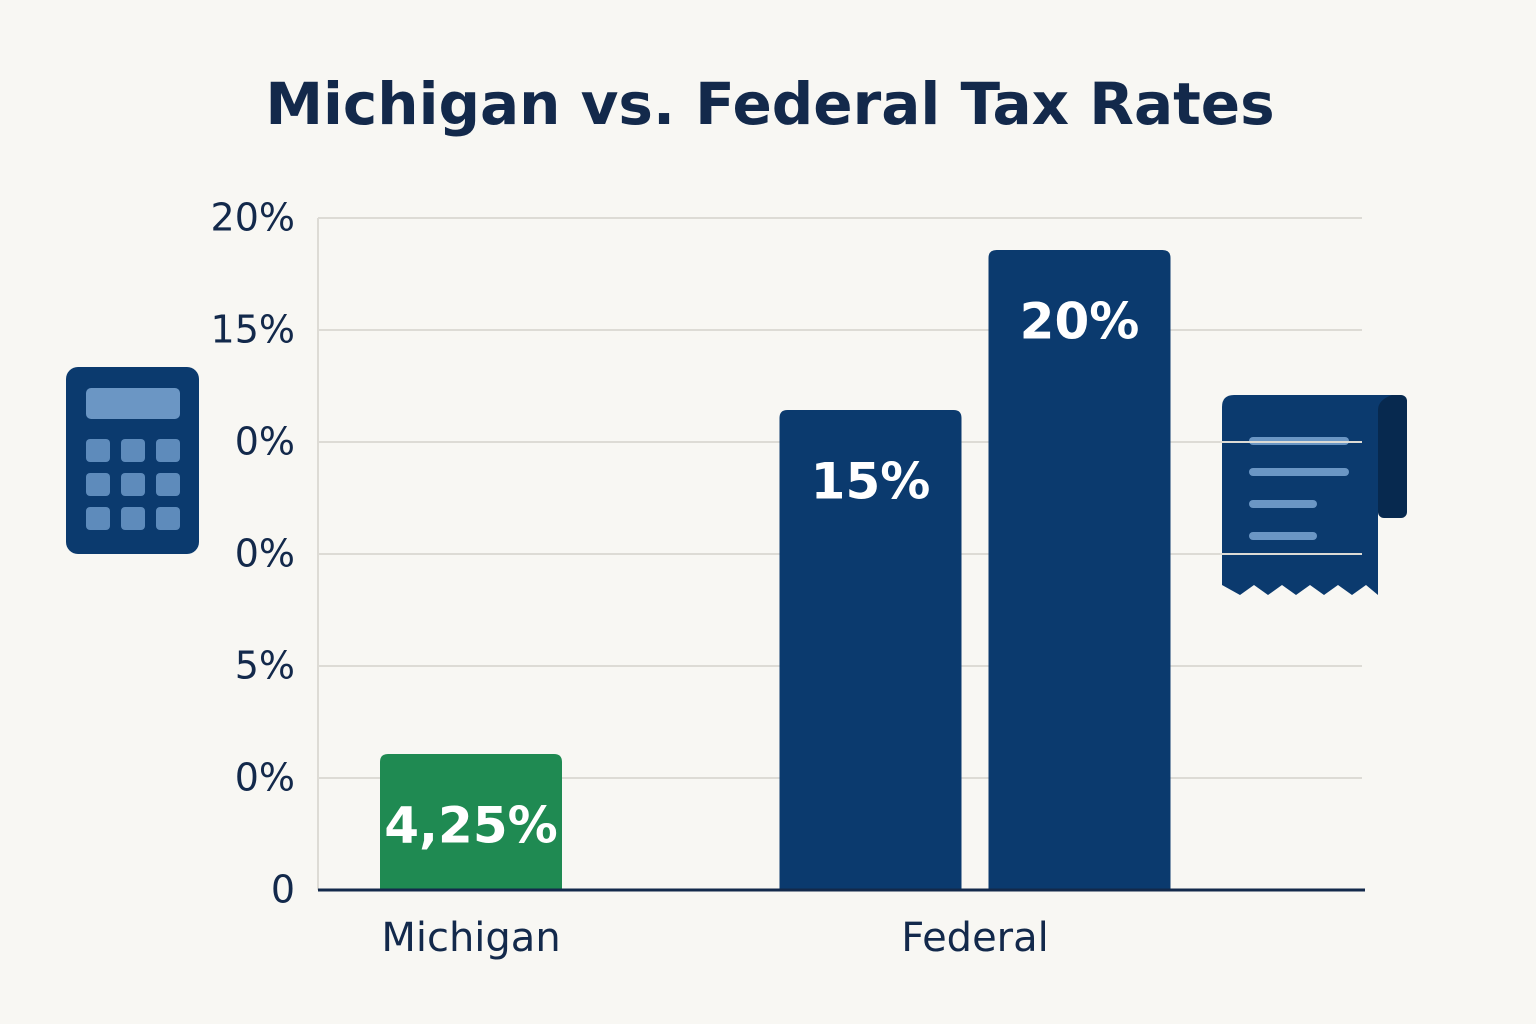  What do you see at coordinates (470, 826) in the screenshot?
I see `value-label: 4,25%` at bounding box center [470, 826].